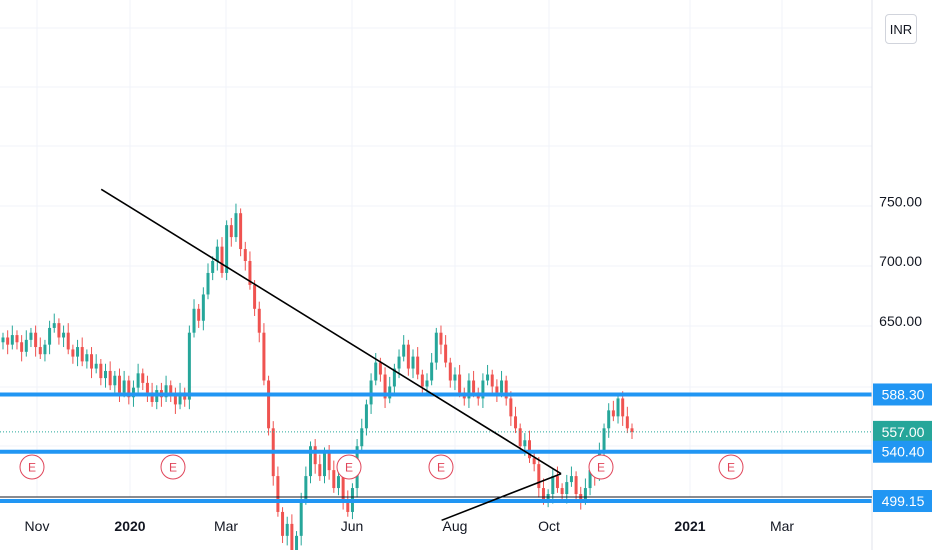  Describe the element at coordinates (902, 501) in the screenshot. I see `price-badge: 499.15` at that location.